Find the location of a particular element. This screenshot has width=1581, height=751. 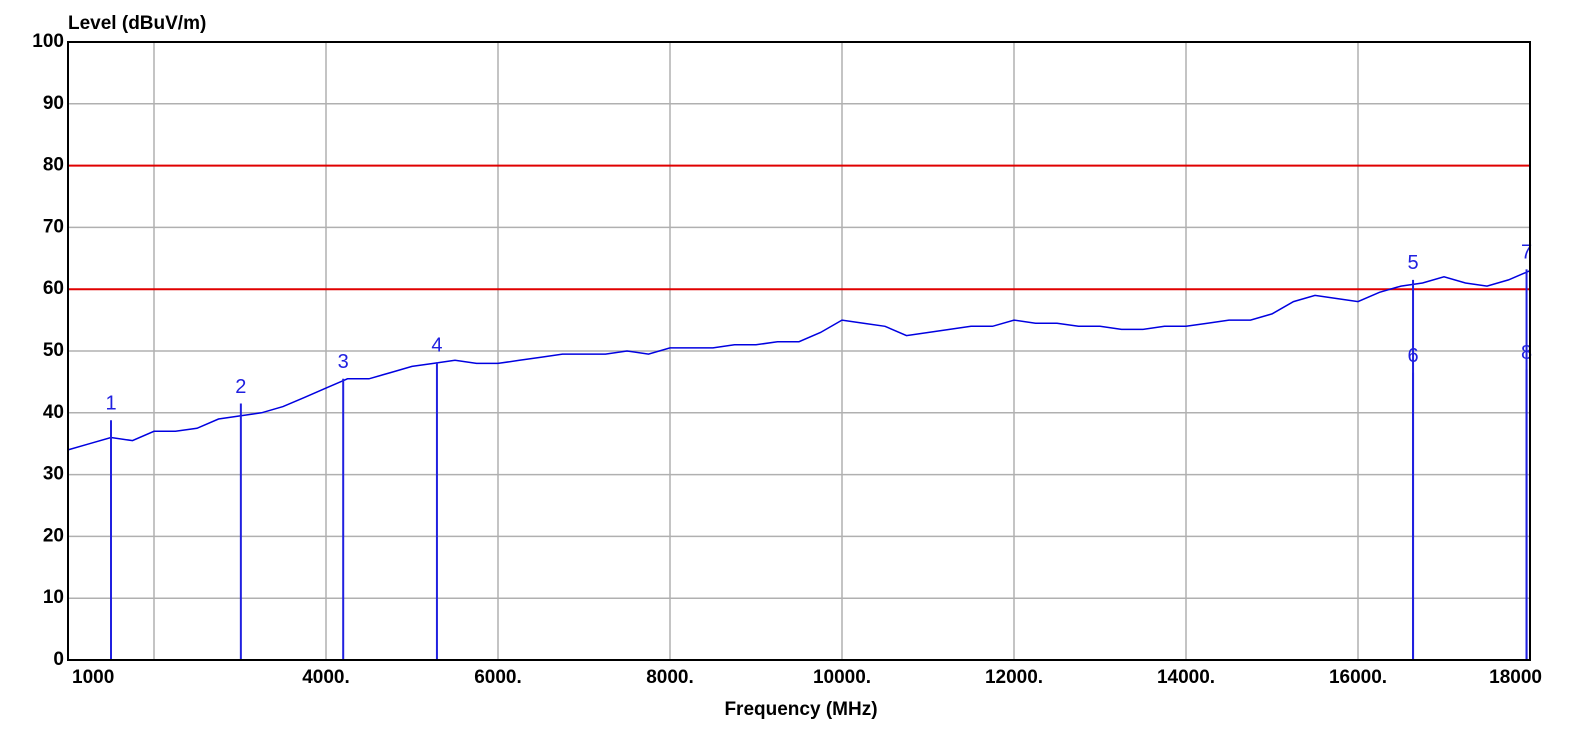

marker-label: 1 is located at coordinates (110, 403).